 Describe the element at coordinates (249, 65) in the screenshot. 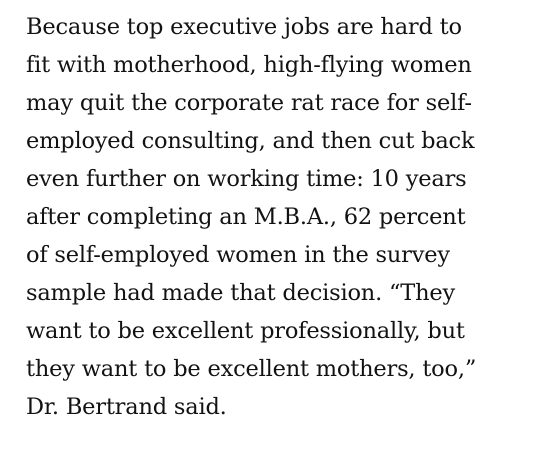

I see `paragraph-line: fit with motherhood, high-flying women` at that location.